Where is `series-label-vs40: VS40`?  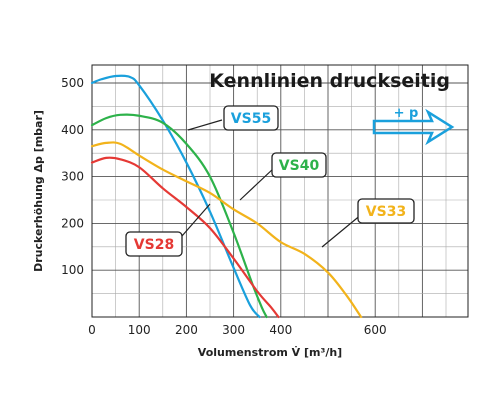
series-label-vs40: VS40 is located at coordinates (299, 166).